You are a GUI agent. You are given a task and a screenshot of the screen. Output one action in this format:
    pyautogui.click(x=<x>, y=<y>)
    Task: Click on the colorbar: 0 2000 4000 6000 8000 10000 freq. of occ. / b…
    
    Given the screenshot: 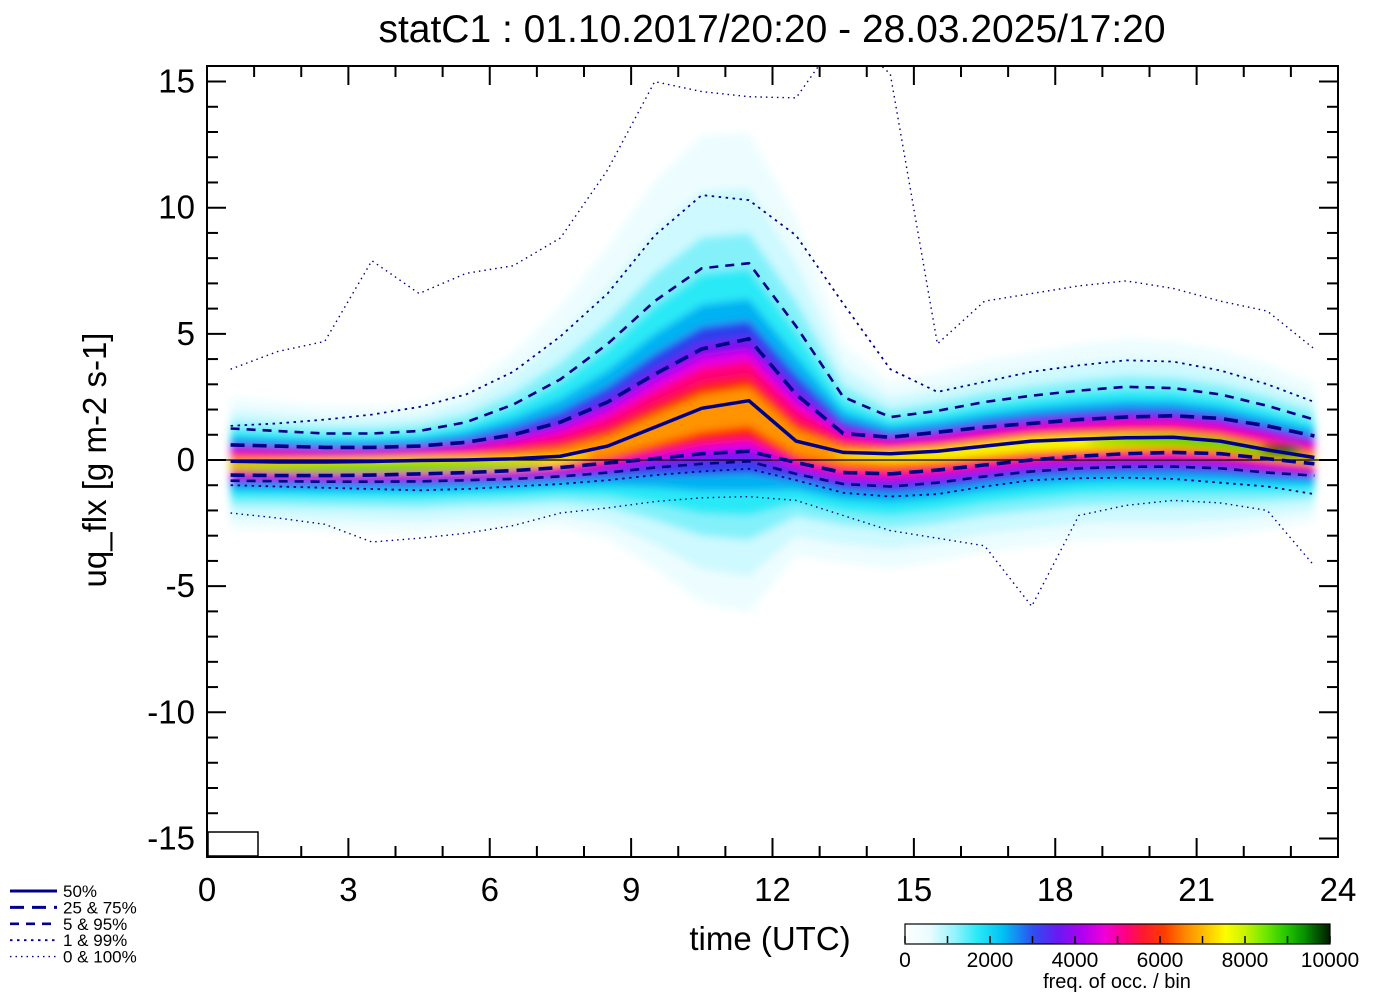 What is the action you would take?
    pyautogui.click(x=1129, y=957)
    